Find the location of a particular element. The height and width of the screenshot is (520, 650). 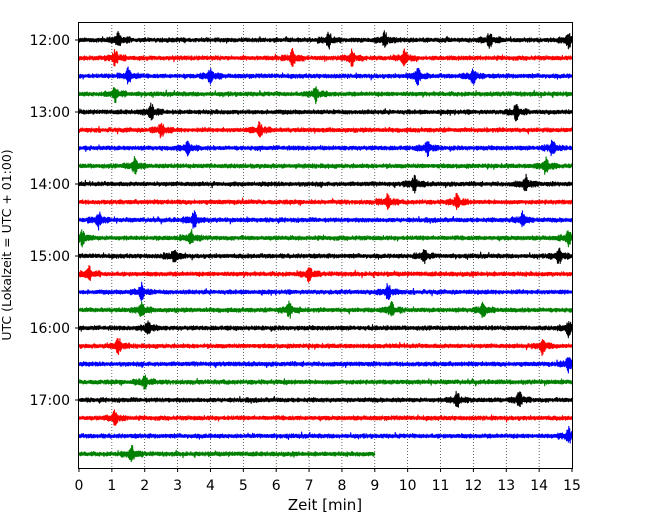

x-tick-label: 4 is located at coordinates (210, 486).